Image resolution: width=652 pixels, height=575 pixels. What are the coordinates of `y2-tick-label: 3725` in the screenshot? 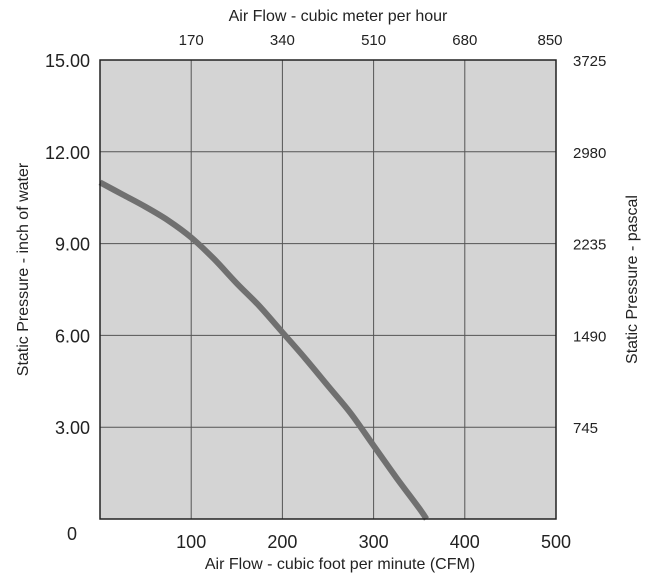 It's located at (589, 61).